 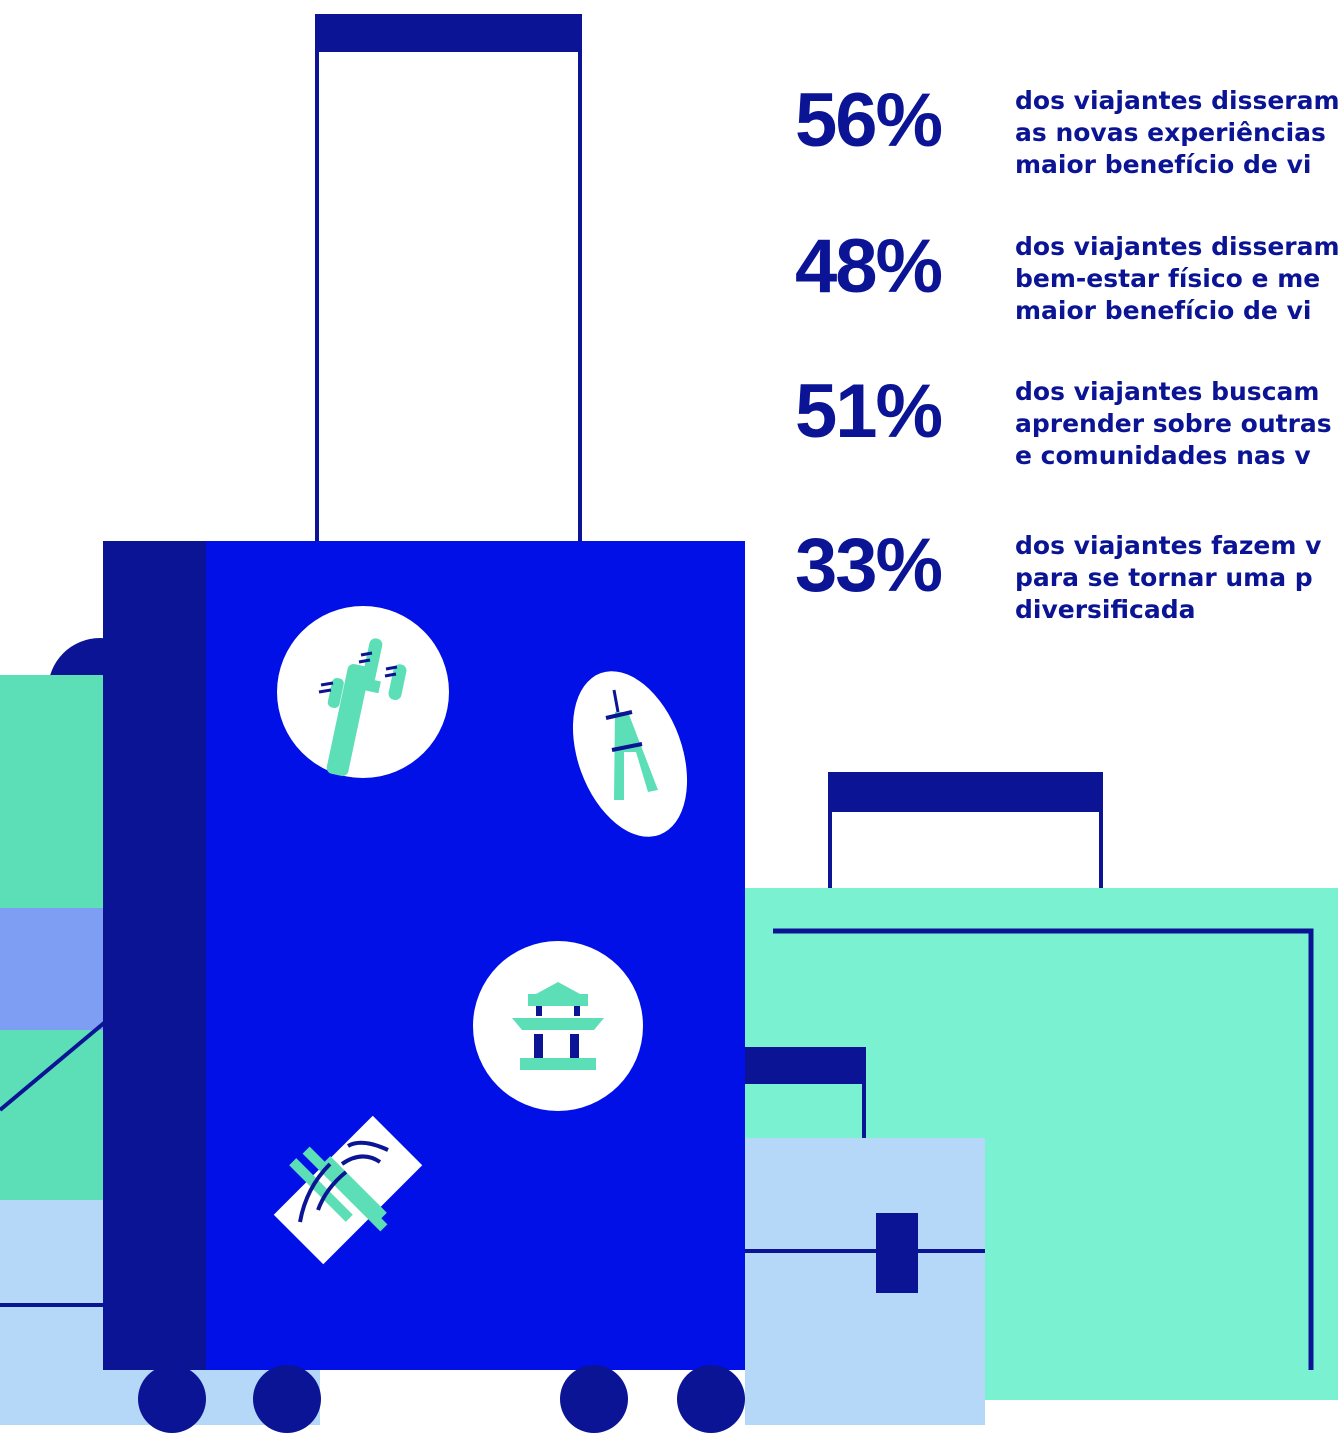 What do you see at coordinates (1163, 455) in the screenshot?
I see `stat-description-line: e comunidades nas v` at bounding box center [1163, 455].